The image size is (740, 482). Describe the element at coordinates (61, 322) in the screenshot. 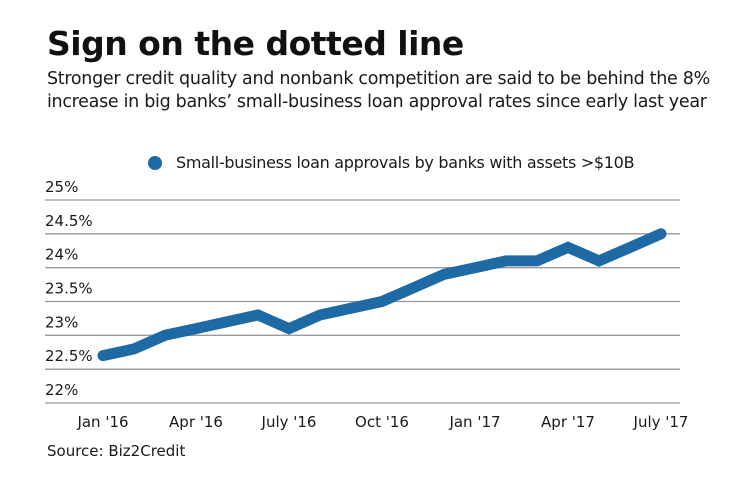

I see `y-tick-label: 23%` at that location.